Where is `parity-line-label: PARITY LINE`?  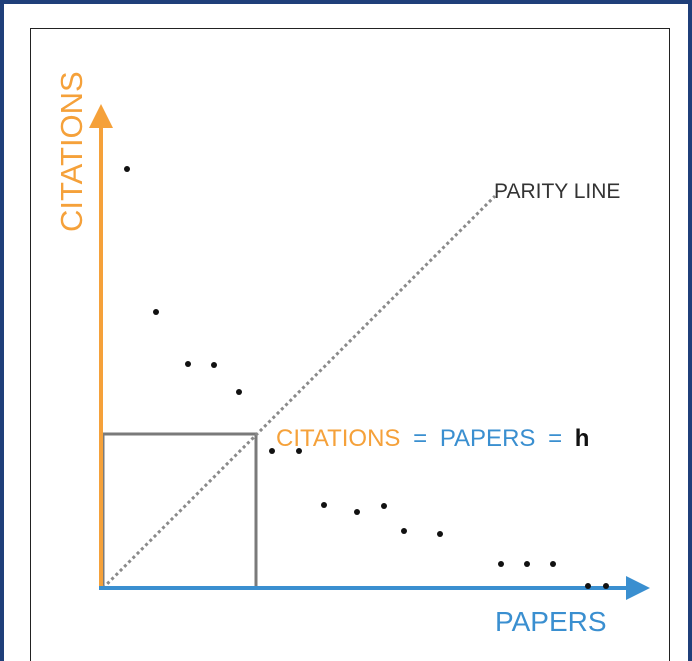
parity-line-label: PARITY LINE is located at coordinates (557, 191).